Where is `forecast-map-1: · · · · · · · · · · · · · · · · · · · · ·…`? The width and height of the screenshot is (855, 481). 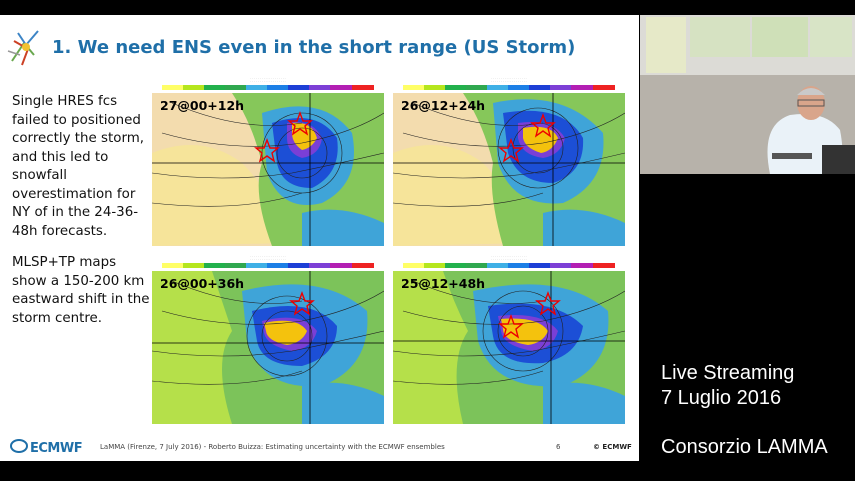
forecast-map-1: · · · · · · · · · · · · · · · · · · · · ·… is located at coordinates (268, 166).